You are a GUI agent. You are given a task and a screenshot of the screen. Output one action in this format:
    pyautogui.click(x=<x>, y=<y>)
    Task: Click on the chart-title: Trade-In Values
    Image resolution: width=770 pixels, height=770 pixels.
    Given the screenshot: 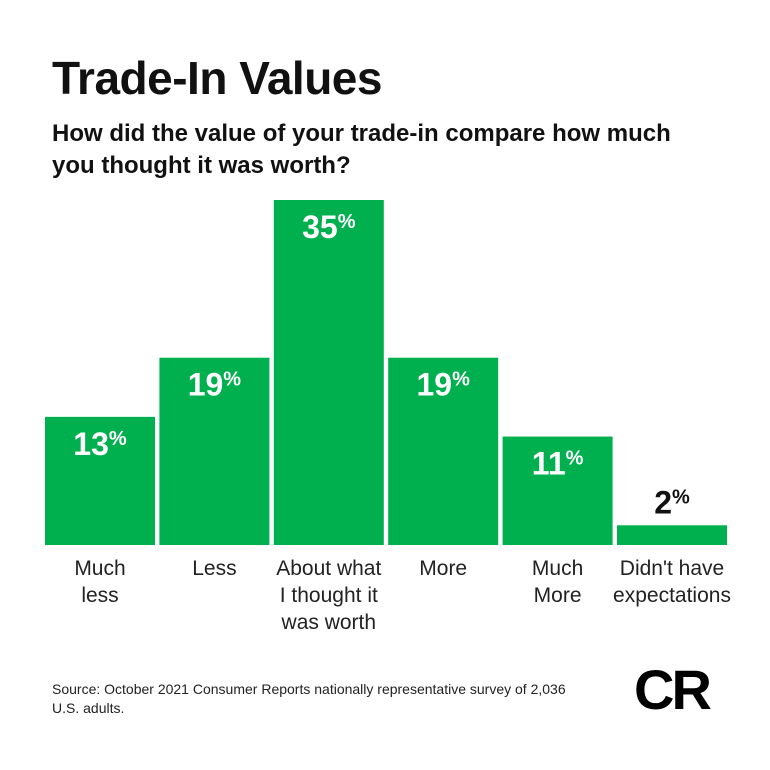 What is the action you would take?
    pyautogui.click(x=217, y=78)
    